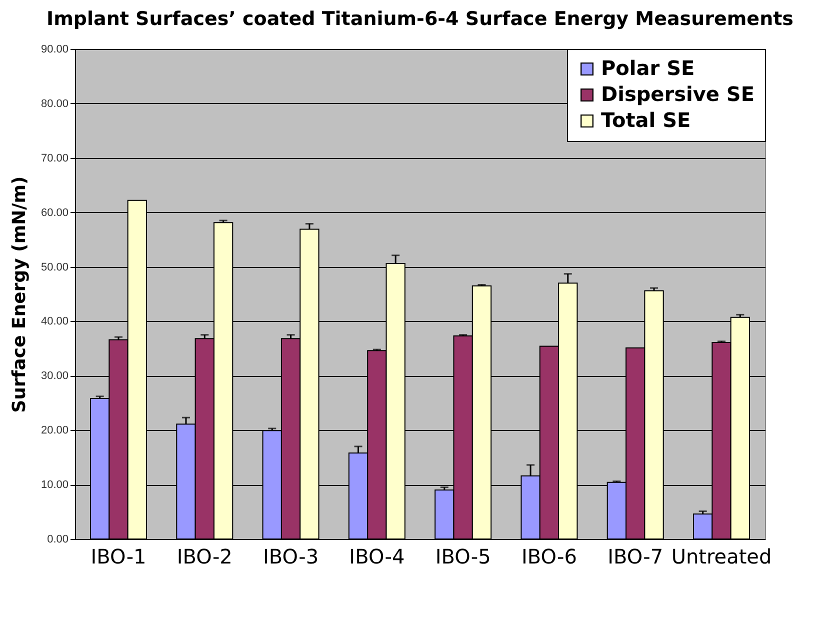 The width and height of the screenshot is (822, 628). Describe the element at coordinates (54, 430) in the screenshot. I see `y-tick-label: 20.00` at that location.